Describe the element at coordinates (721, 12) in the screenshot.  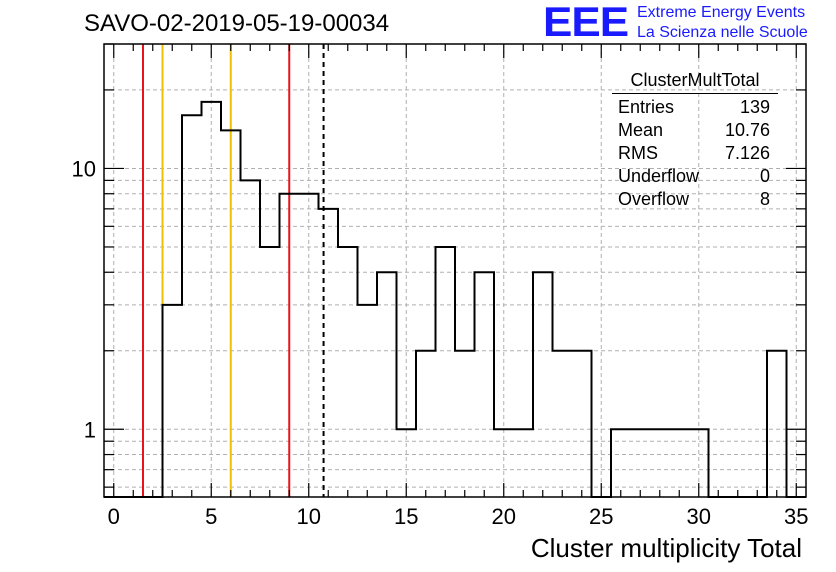
I see `logo-line-1: Extreme Energy Events` at that location.